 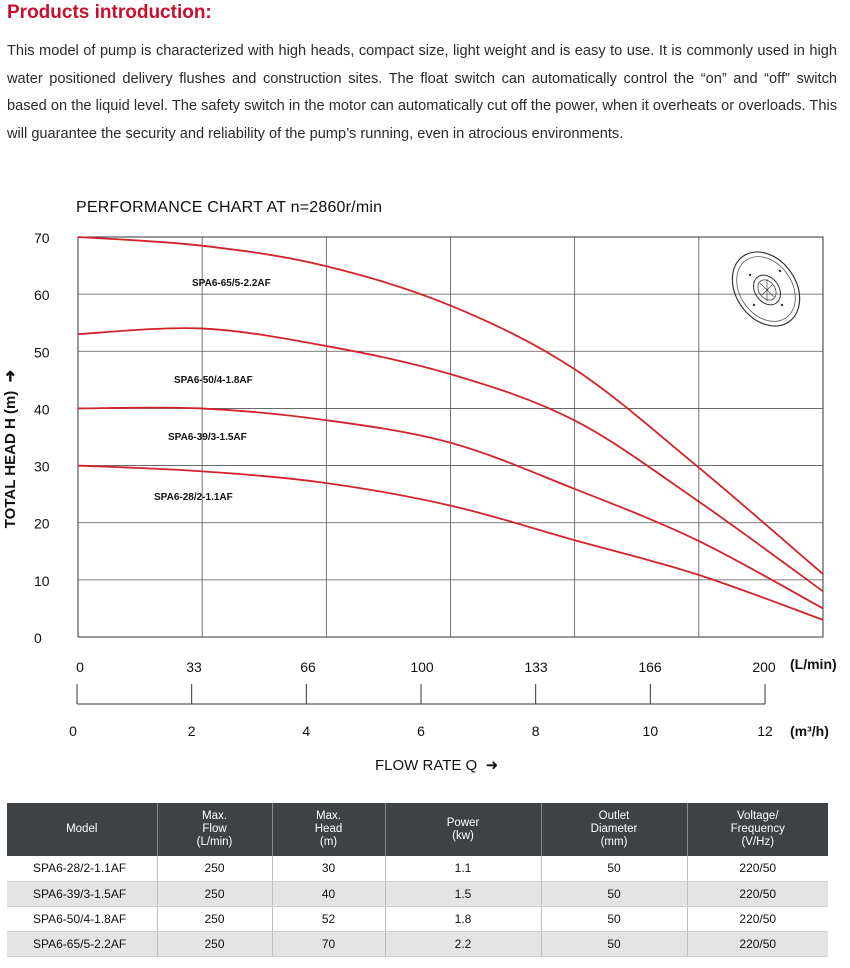 What do you see at coordinates (215, 829) in the screenshot?
I see `table-header-cell: Max. Flow (L/min)` at bounding box center [215, 829].